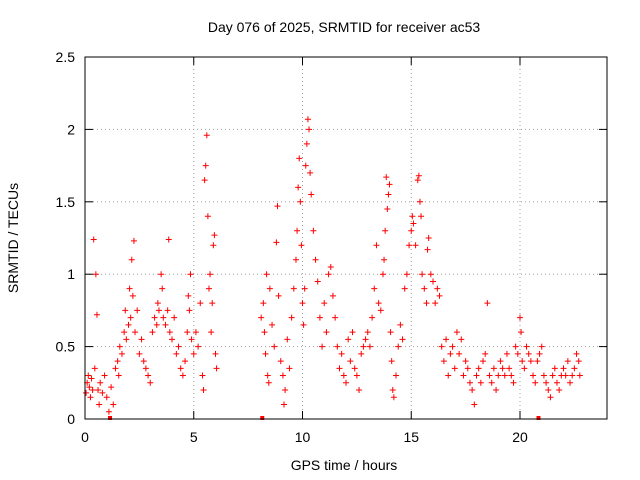  Describe the element at coordinates (411, 437) in the screenshot. I see `x-tick-label: 15` at that location.